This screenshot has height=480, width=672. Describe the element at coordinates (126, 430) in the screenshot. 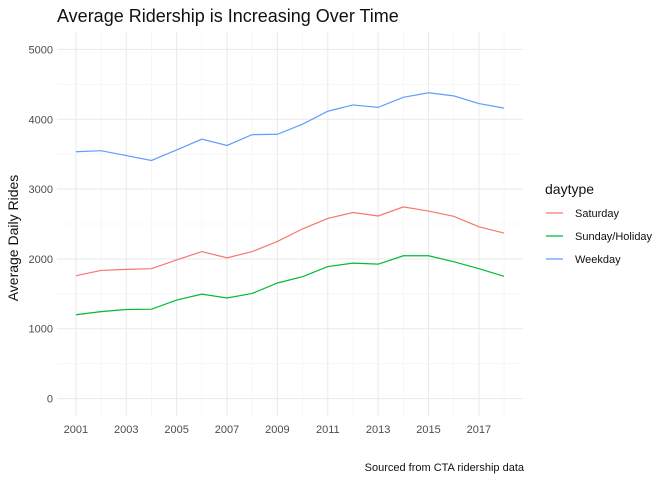

I see `x-tick-label: 2003` at that location.